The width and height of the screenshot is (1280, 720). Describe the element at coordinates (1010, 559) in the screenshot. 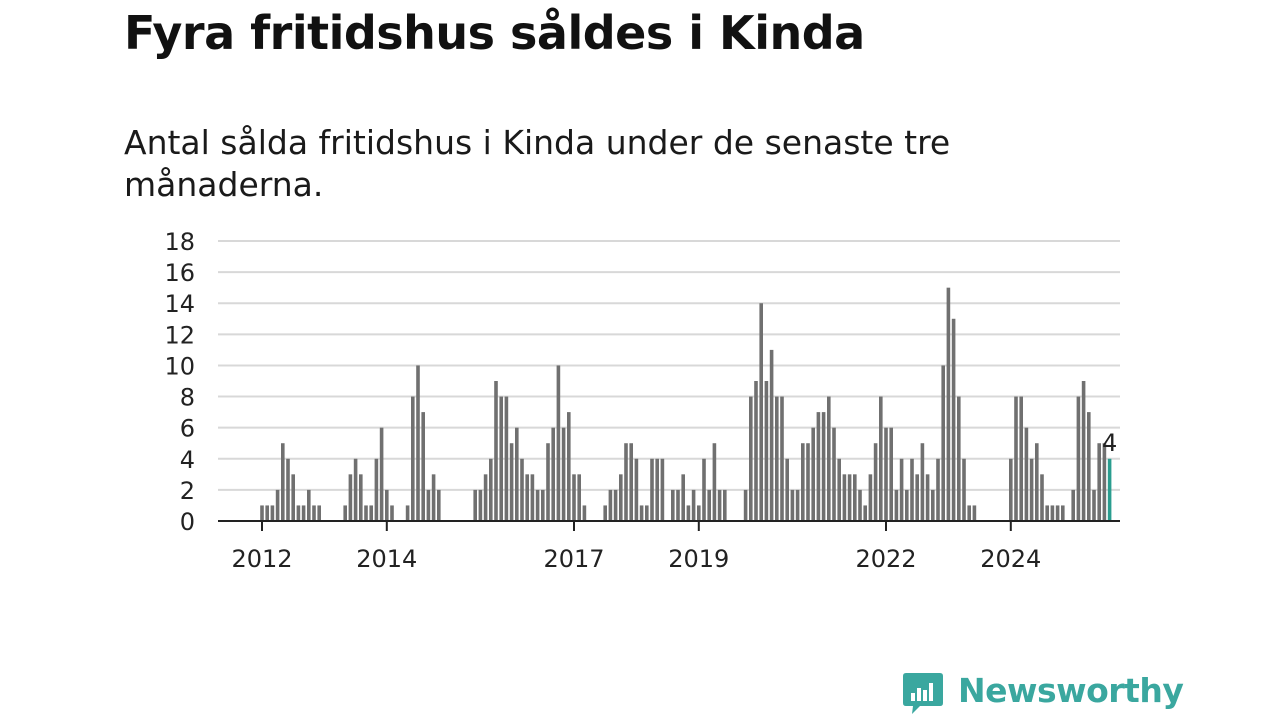

I see `x-tick-label: 2024` at that location.